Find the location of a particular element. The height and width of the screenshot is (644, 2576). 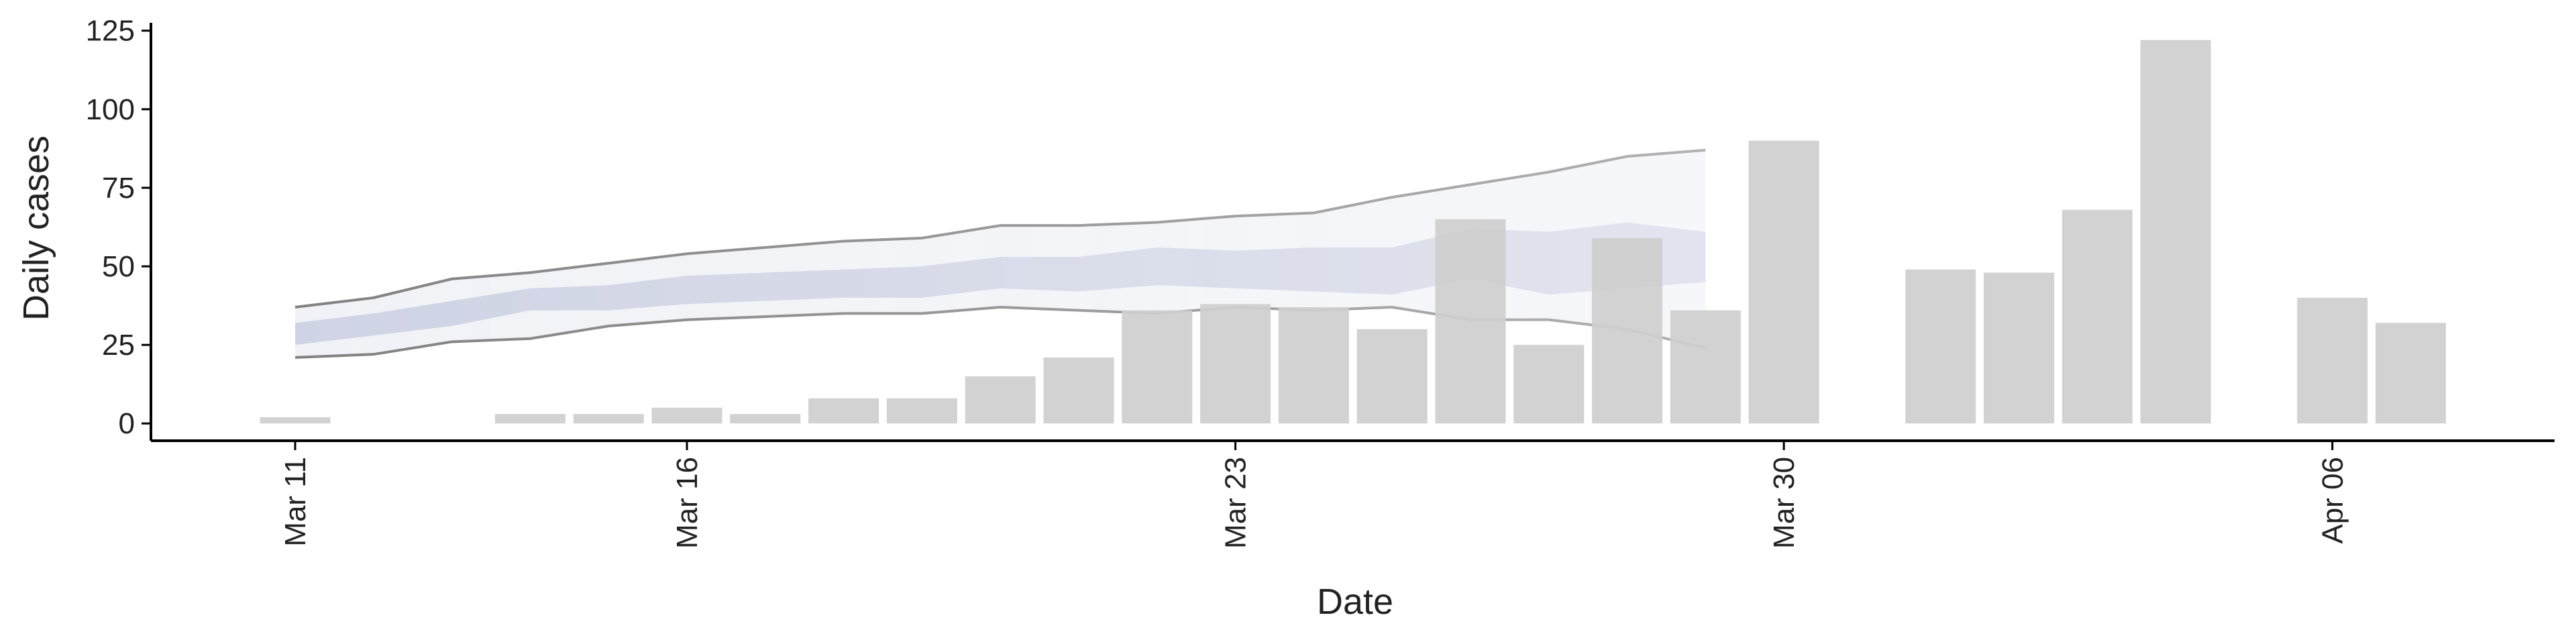

x-tick-label: Mar 11 is located at coordinates (295, 502).